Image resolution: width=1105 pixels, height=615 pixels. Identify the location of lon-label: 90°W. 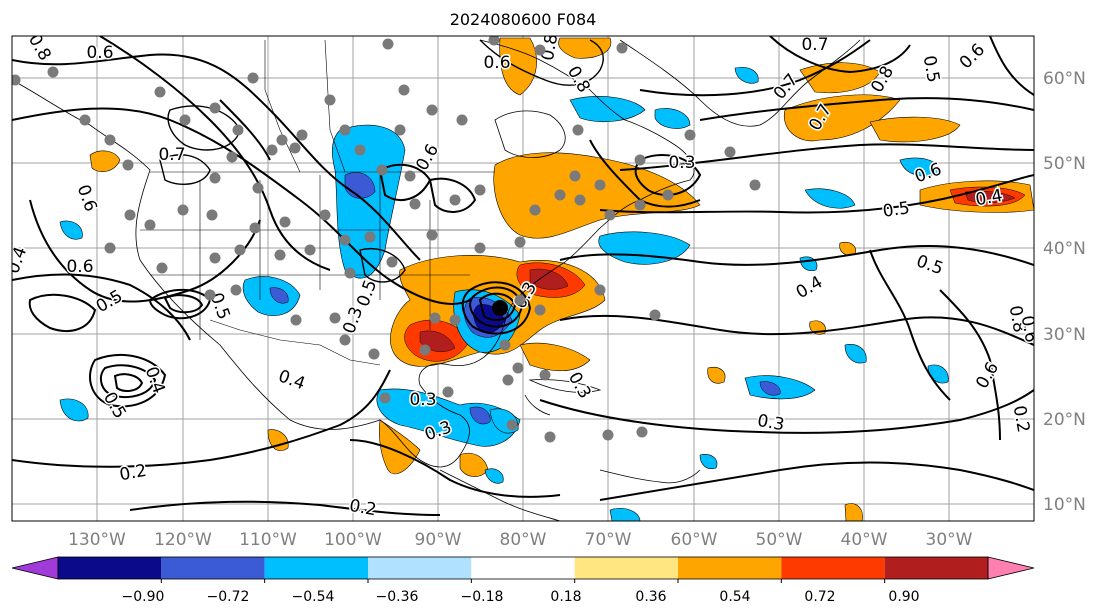
(438, 540).